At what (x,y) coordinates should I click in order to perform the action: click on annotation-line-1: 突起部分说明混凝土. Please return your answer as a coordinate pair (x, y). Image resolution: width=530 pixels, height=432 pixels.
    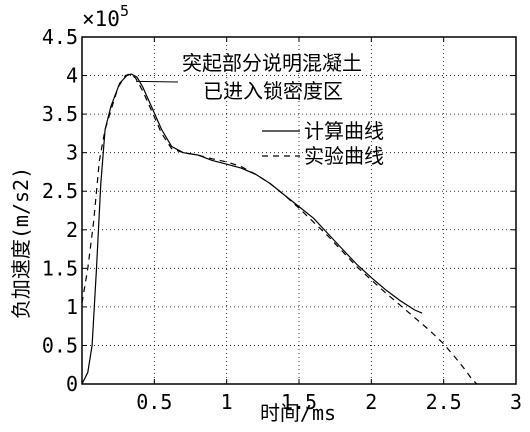
    Looking at the image, I should click on (272, 63).